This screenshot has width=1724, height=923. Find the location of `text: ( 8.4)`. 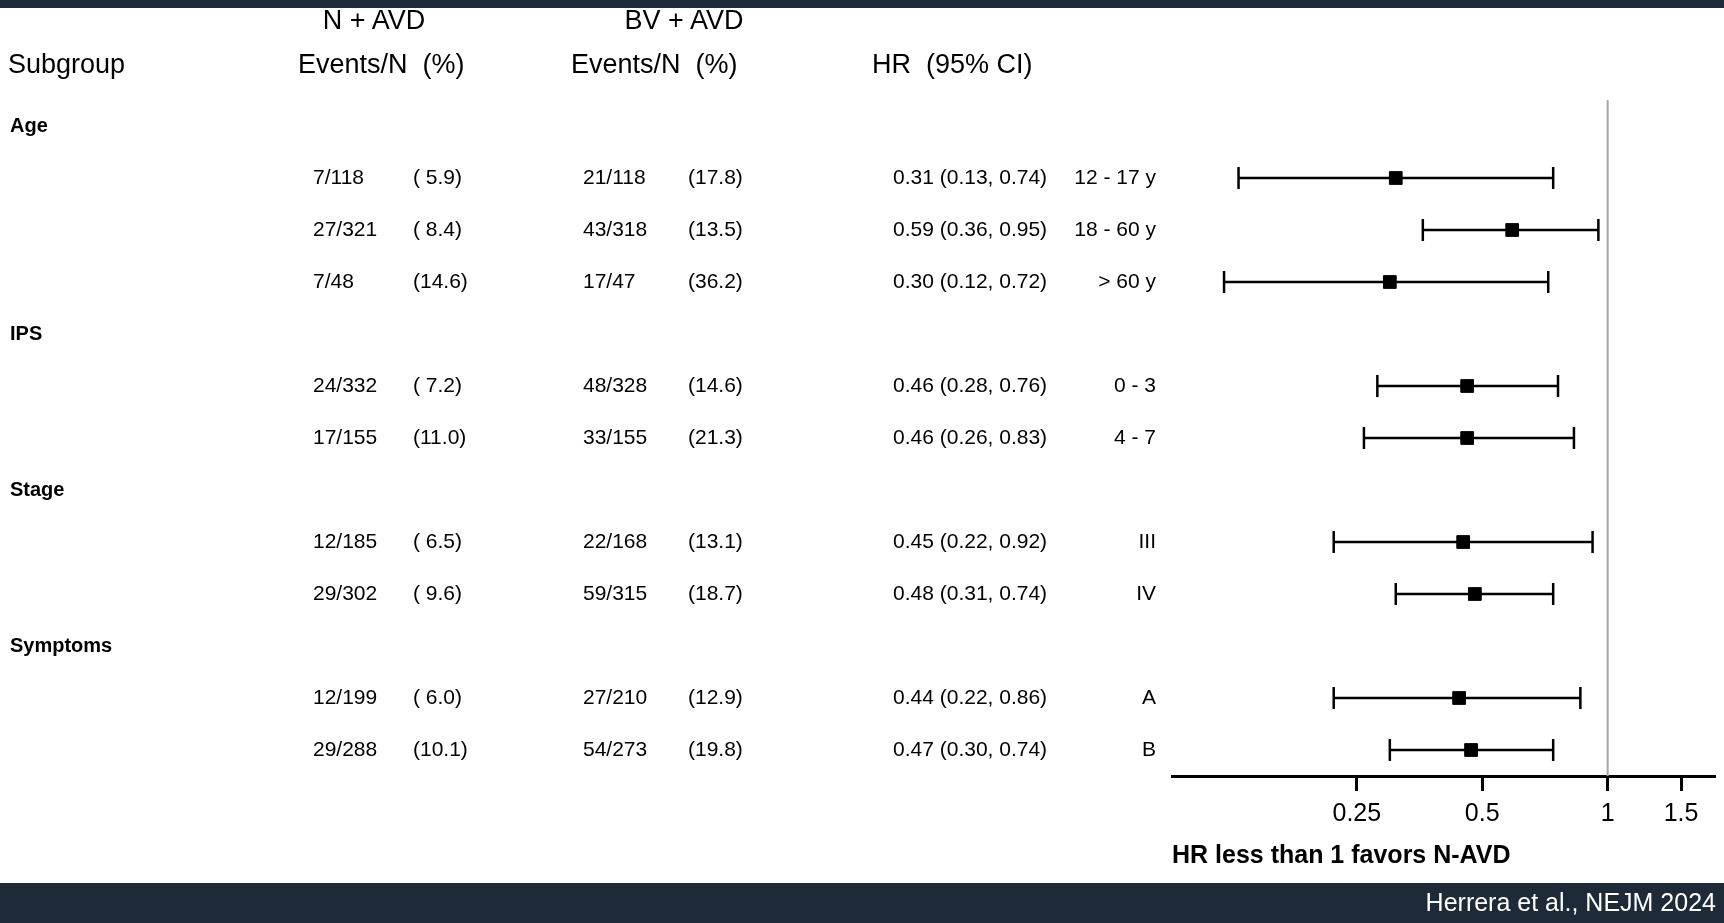

text: ( 8.4) is located at coordinates (438, 228).